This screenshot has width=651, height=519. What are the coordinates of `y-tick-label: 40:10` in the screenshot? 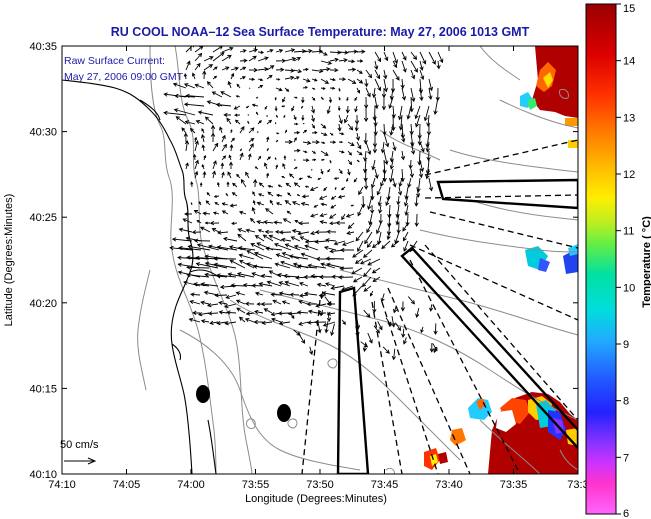 It's located at (43, 475).